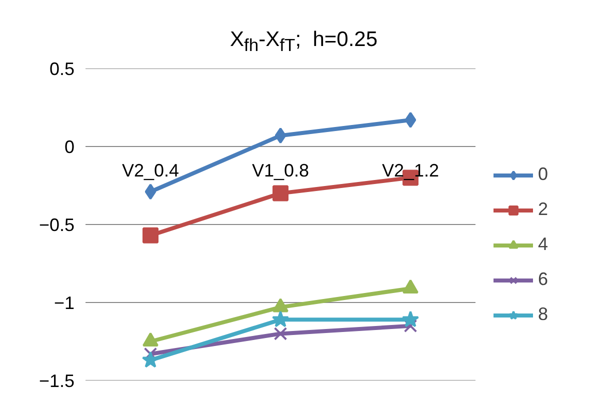 The image size is (599, 405). What do you see at coordinates (544, 279) in the screenshot?
I see `legend-label: 6` at bounding box center [544, 279].